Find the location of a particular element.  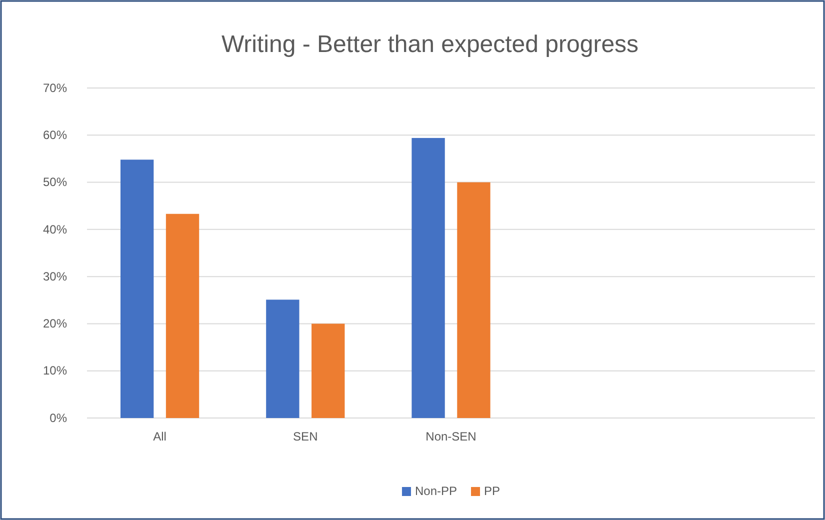

legend-label: PP is located at coordinates (492, 491).